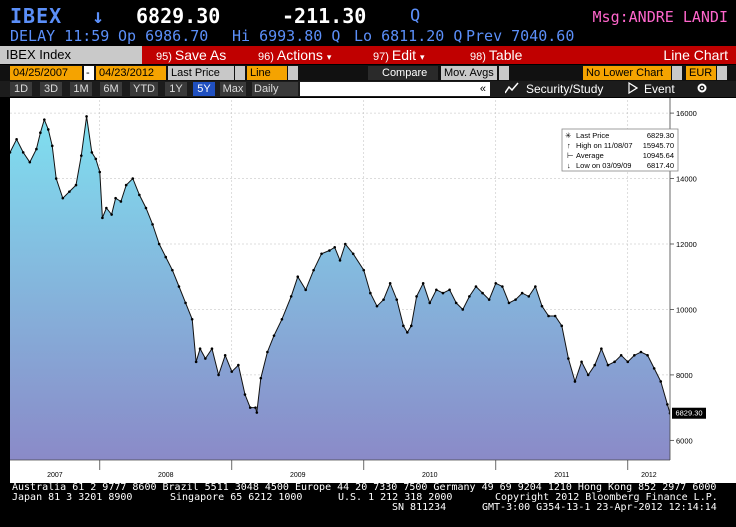 The width and height of the screenshot is (736, 527). What do you see at coordinates (702, 89) in the screenshot?
I see `gear-icon` at bounding box center [702, 89].